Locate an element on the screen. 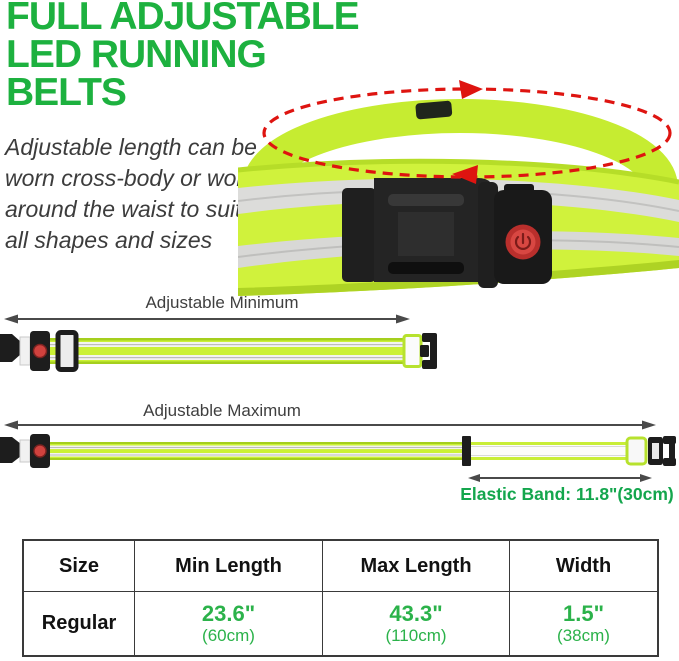  belt-minimum-diagram is located at coordinates (218, 343).